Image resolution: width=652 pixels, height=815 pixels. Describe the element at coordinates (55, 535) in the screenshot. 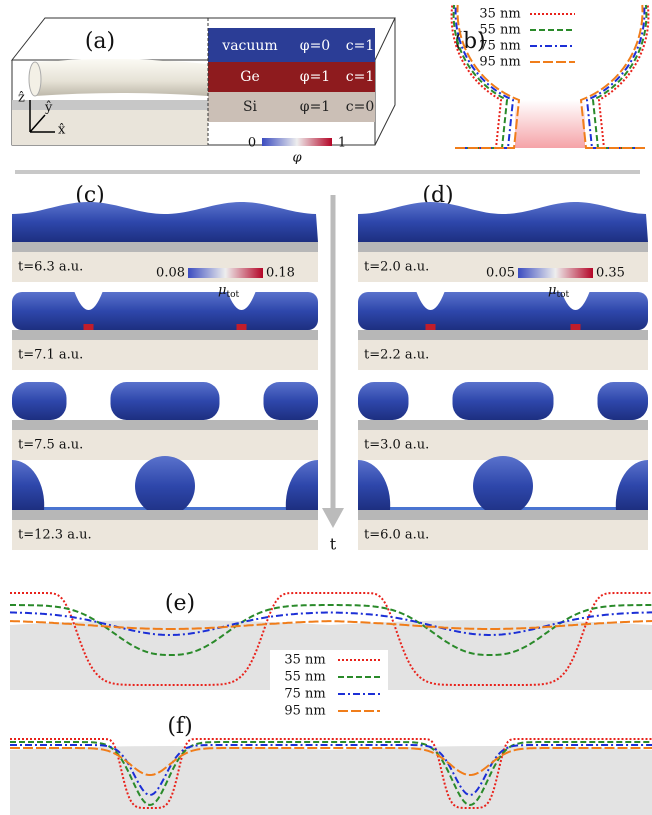

I see `time-label: t=12.3 a.u.` at that location.